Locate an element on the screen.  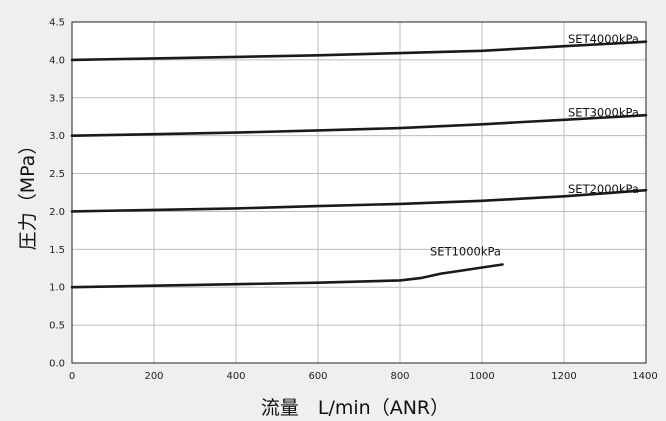
y-tick-label: 3.0 is located at coordinates (57, 136).